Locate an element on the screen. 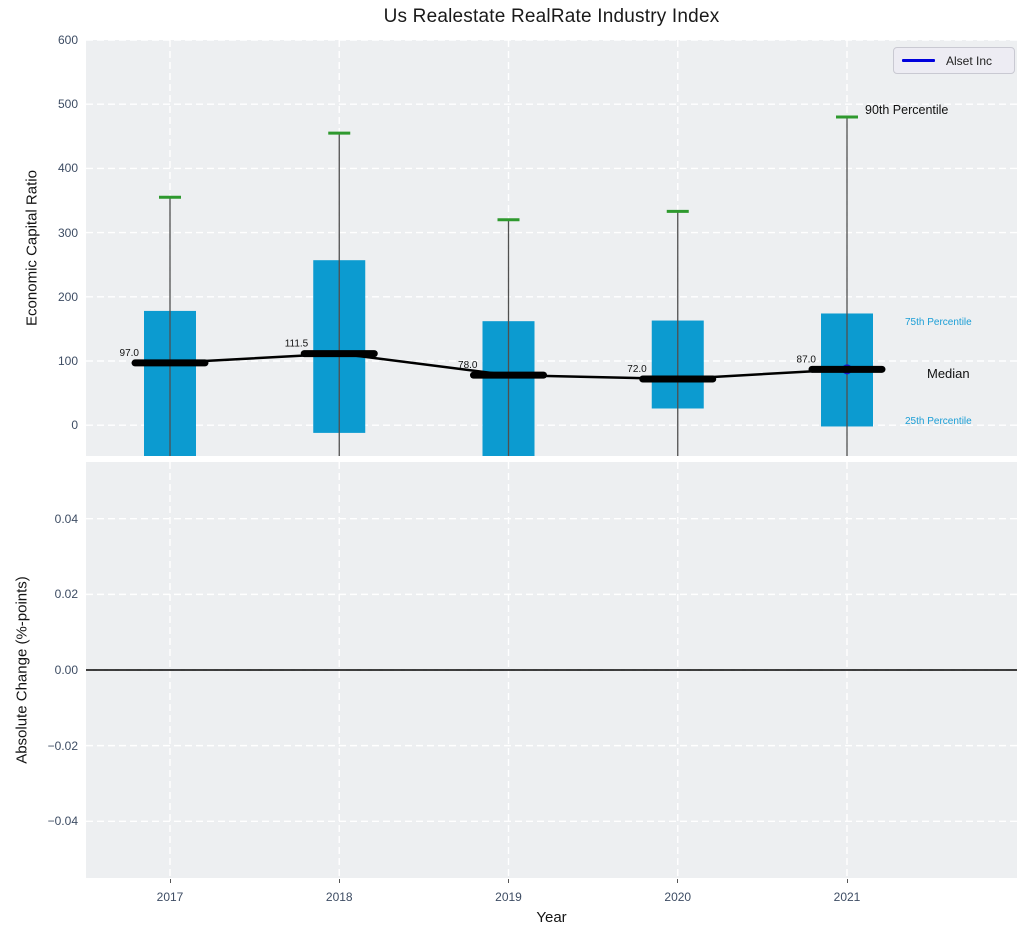 This screenshot has height=940, width=1025. ytick-top-600: 600 is located at coordinates (67, 40).